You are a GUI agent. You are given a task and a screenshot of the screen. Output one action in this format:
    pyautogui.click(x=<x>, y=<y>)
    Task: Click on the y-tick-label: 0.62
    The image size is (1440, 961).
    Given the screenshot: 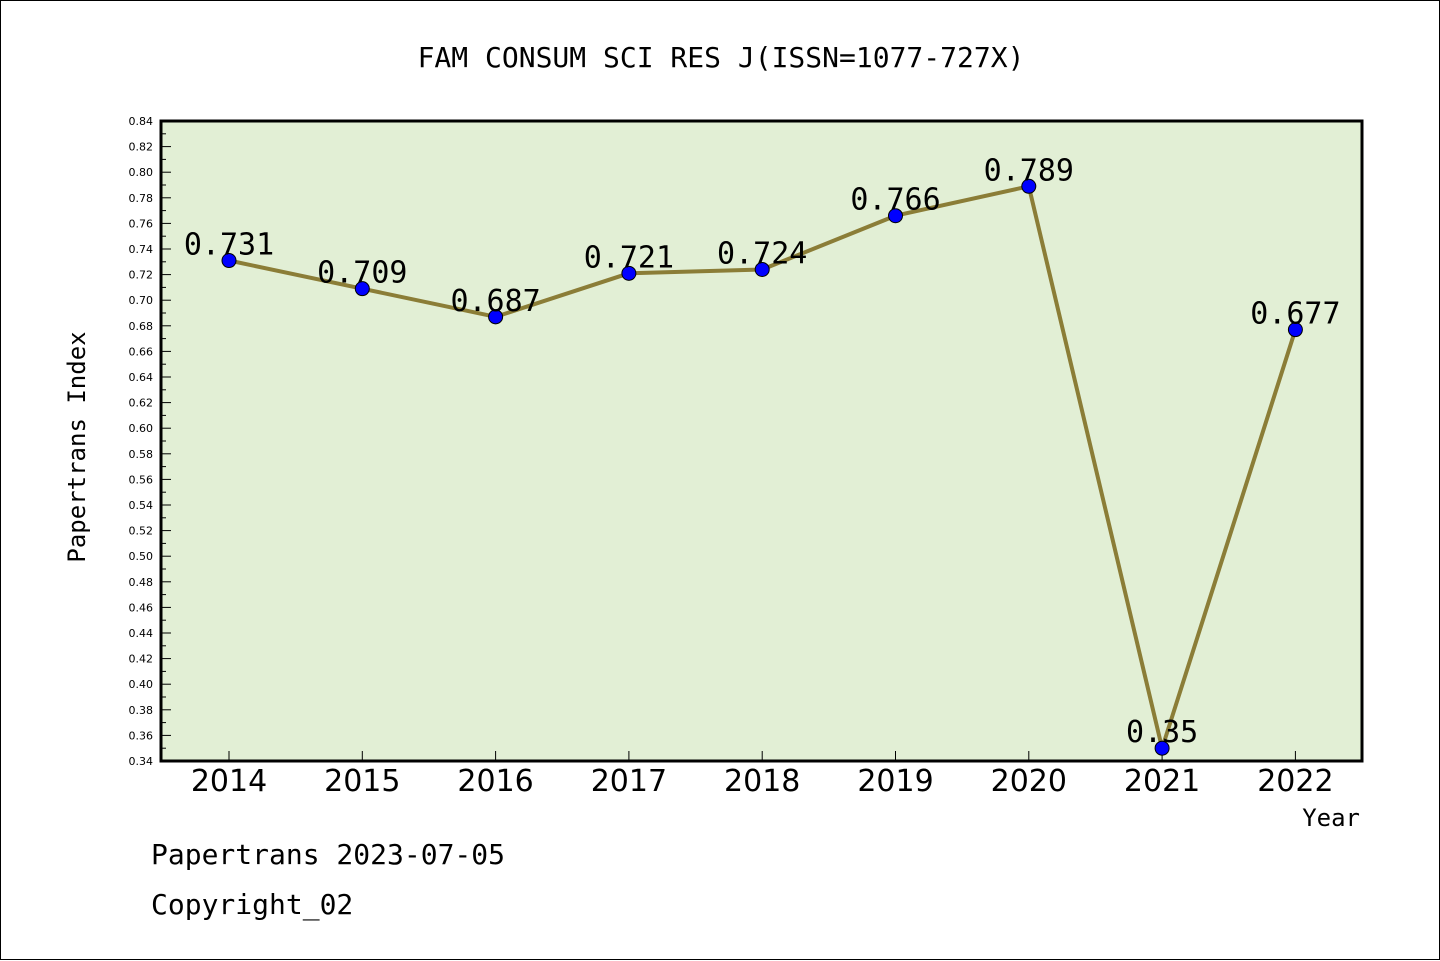 What is the action you would take?
    pyautogui.click(x=141, y=403)
    